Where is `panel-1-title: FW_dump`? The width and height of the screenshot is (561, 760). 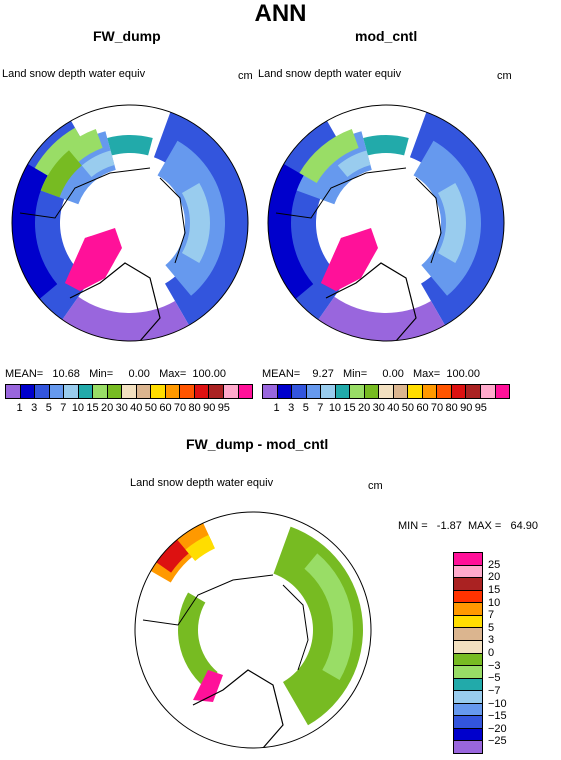 panel-1-title: FW_dump is located at coordinates (127, 36).